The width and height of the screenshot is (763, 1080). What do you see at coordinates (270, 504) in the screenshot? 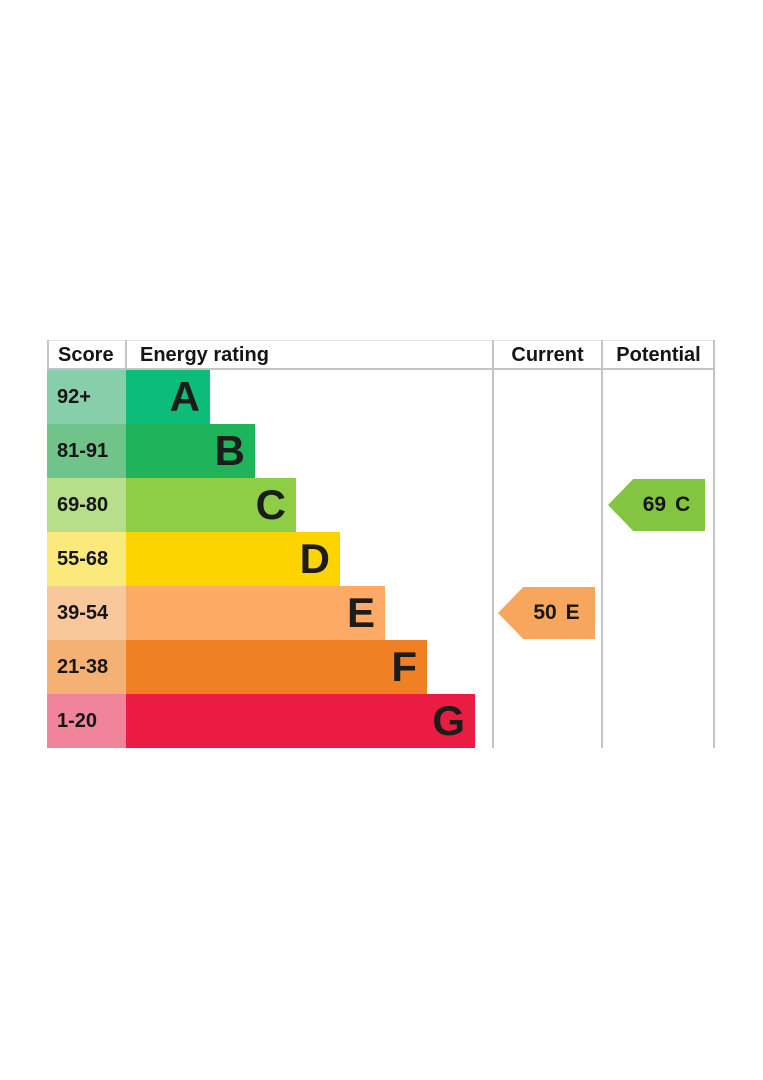
I see `band-letter-c: C` at bounding box center [270, 504].